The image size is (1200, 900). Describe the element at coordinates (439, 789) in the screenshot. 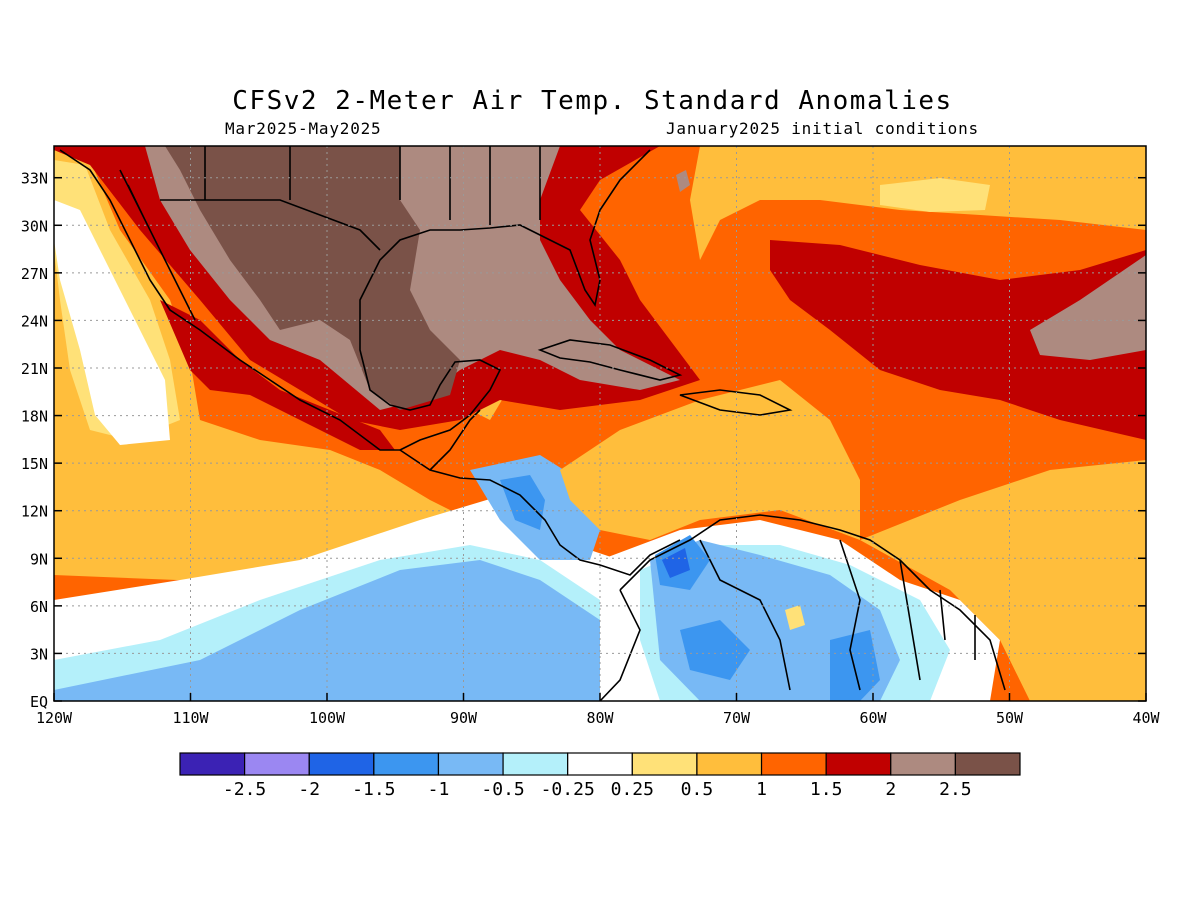

I see `colorbar-label: -1` at that location.